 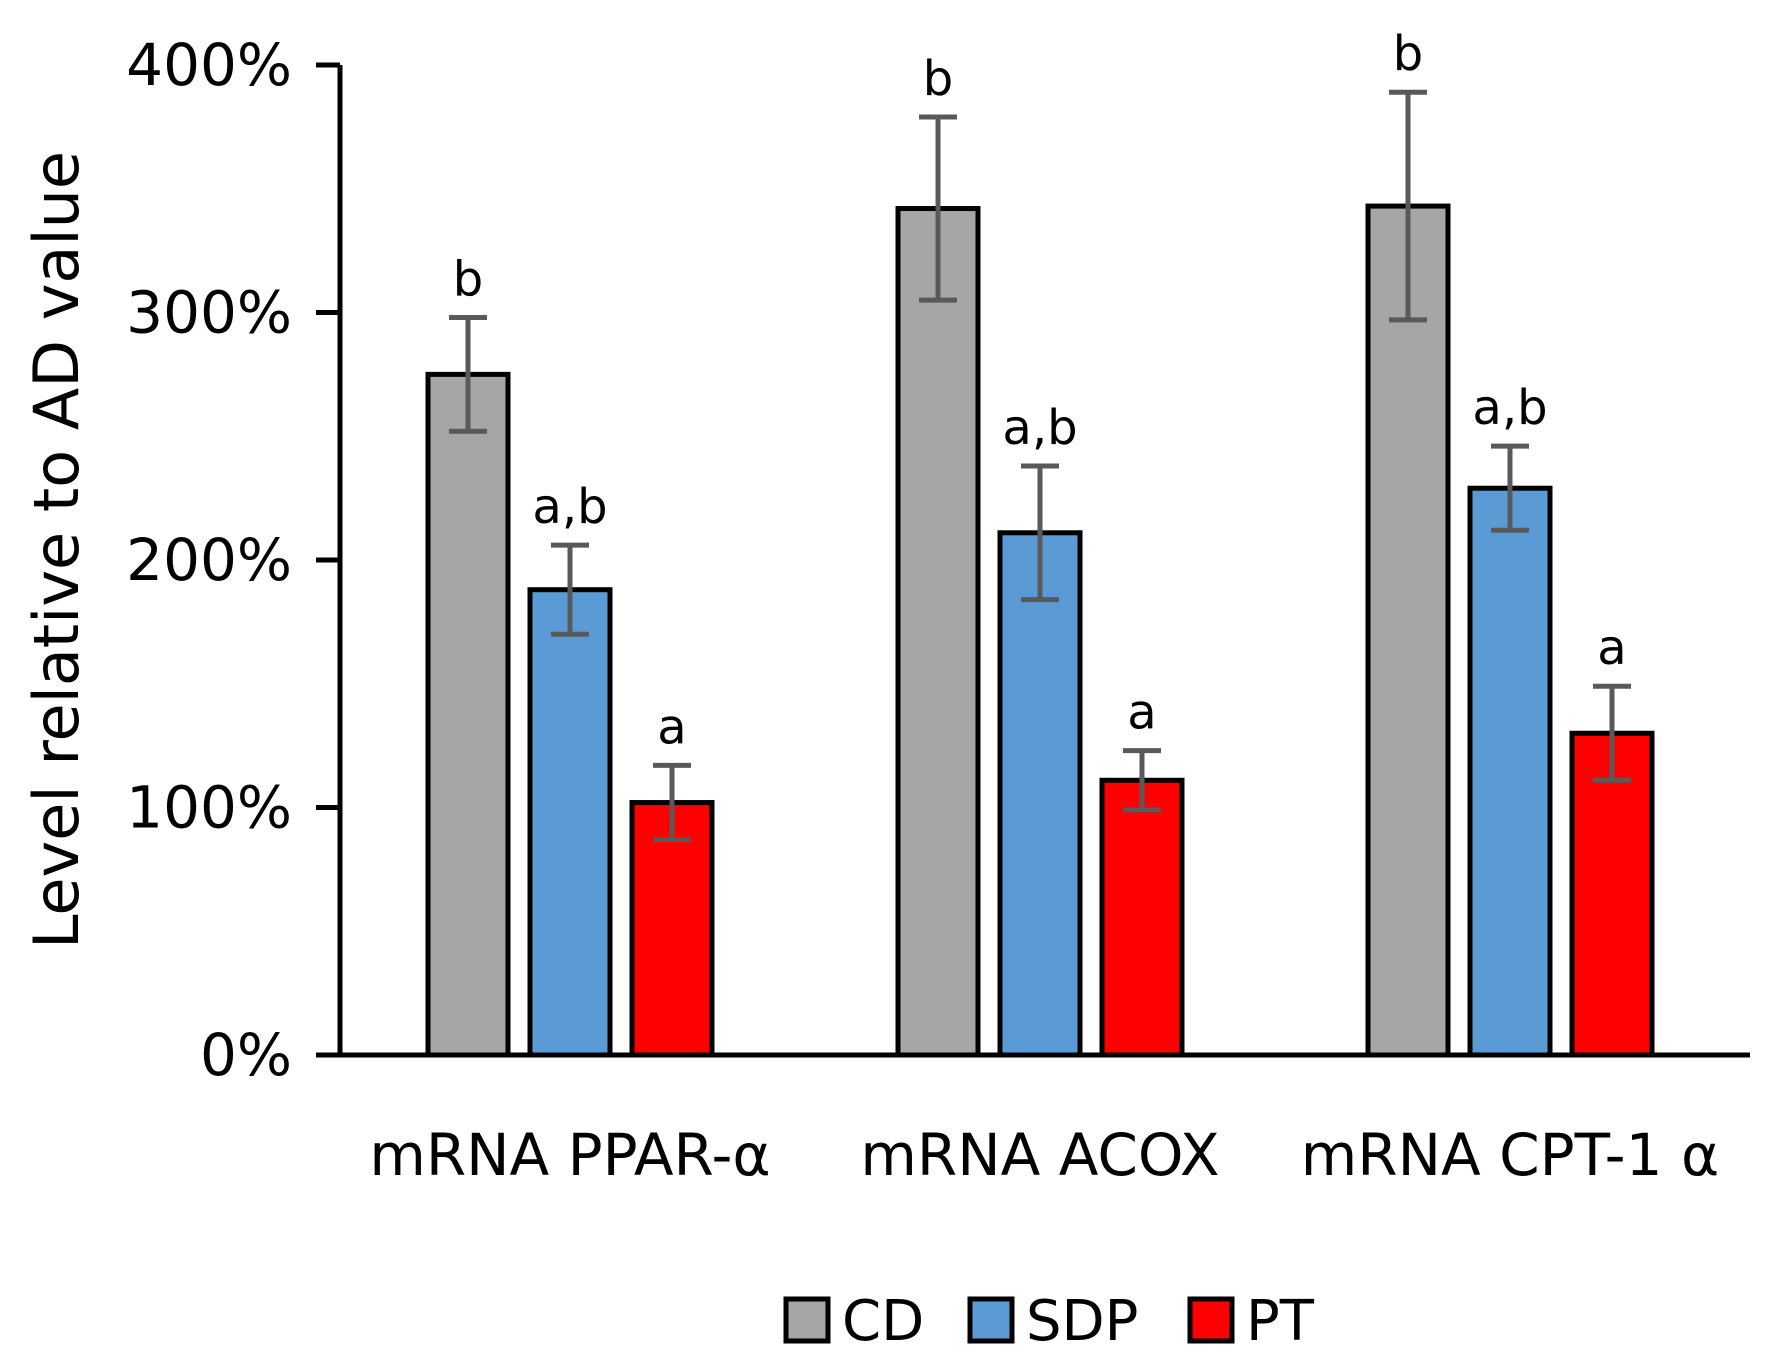 I want to click on legend-swatch-cd, so click(x=807, y=1320).